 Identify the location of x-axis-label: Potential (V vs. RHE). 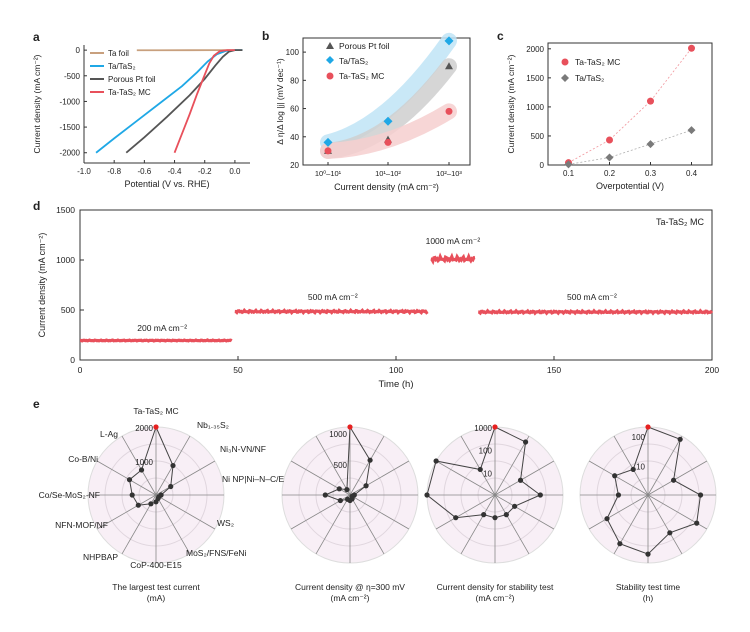
(166, 184).